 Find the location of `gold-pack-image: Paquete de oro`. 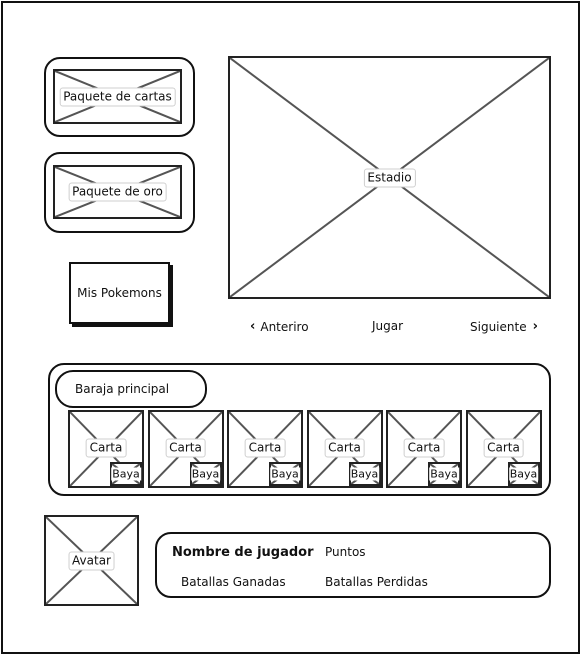

gold-pack-image: Paquete de oro is located at coordinates (117, 192).